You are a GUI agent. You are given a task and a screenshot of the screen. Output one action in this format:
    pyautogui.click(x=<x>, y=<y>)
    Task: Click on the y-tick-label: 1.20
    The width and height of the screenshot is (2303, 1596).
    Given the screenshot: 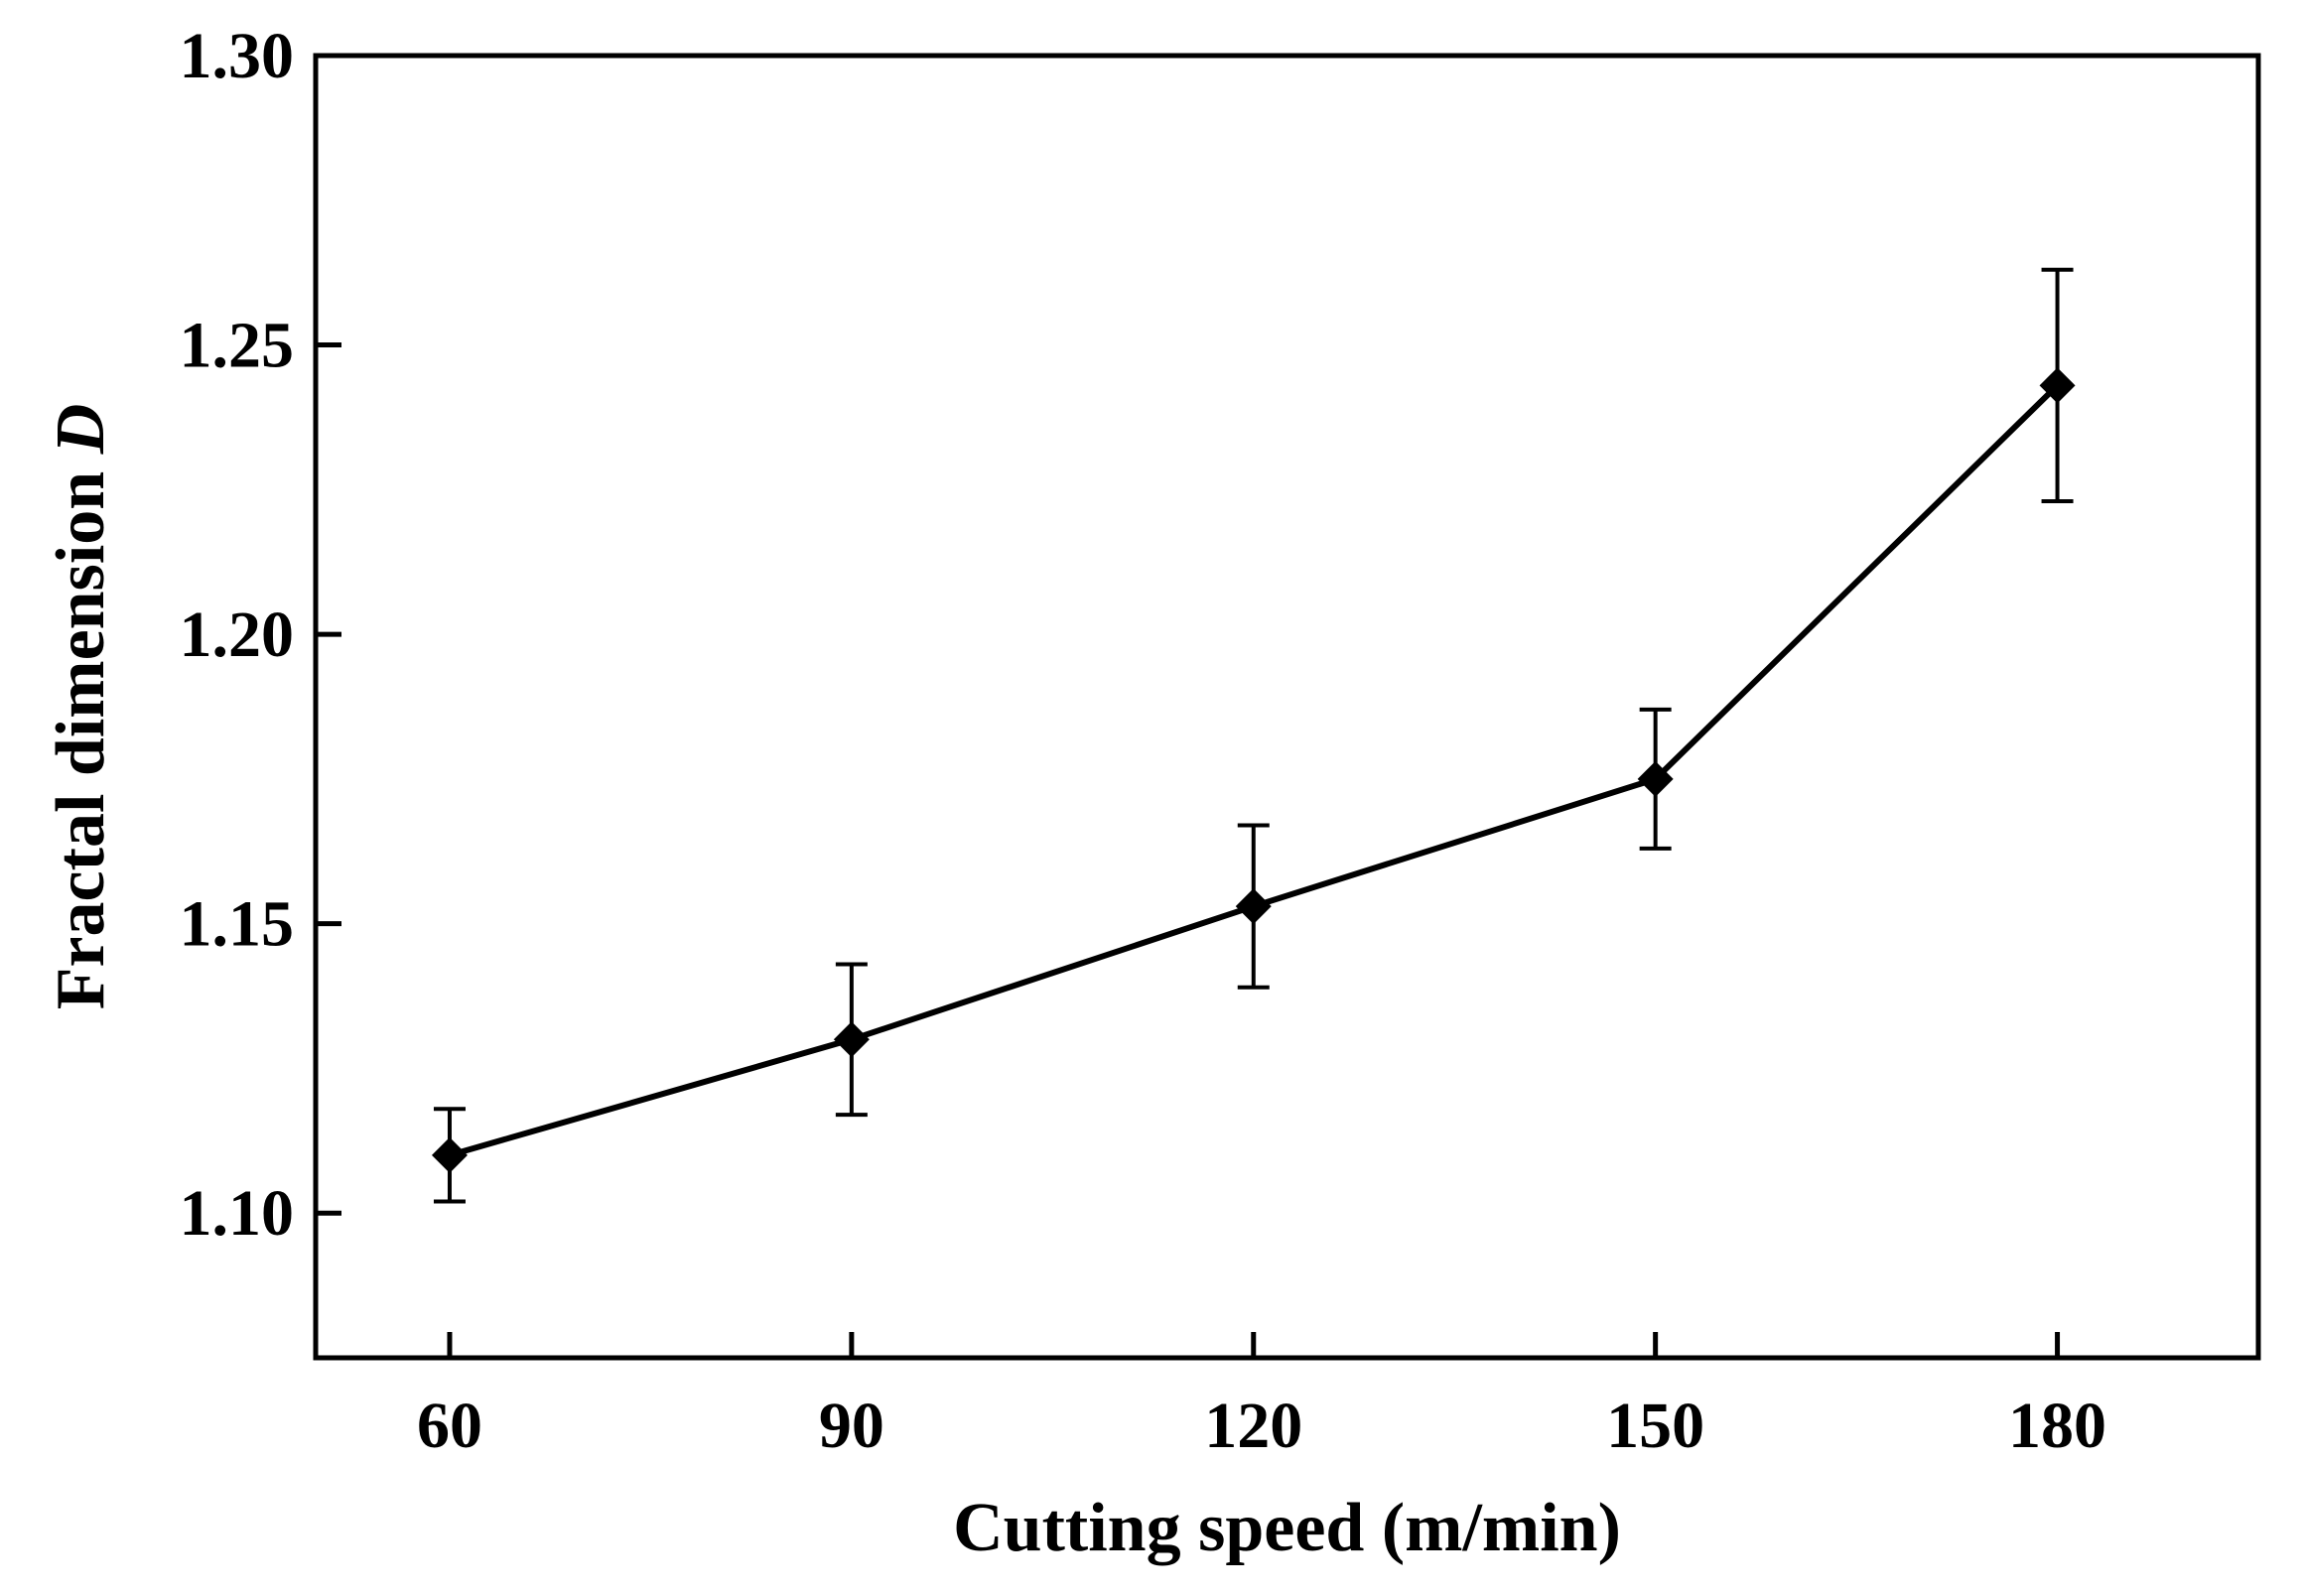 What is the action you would take?
    pyautogui.click(x=237, y=634)
    